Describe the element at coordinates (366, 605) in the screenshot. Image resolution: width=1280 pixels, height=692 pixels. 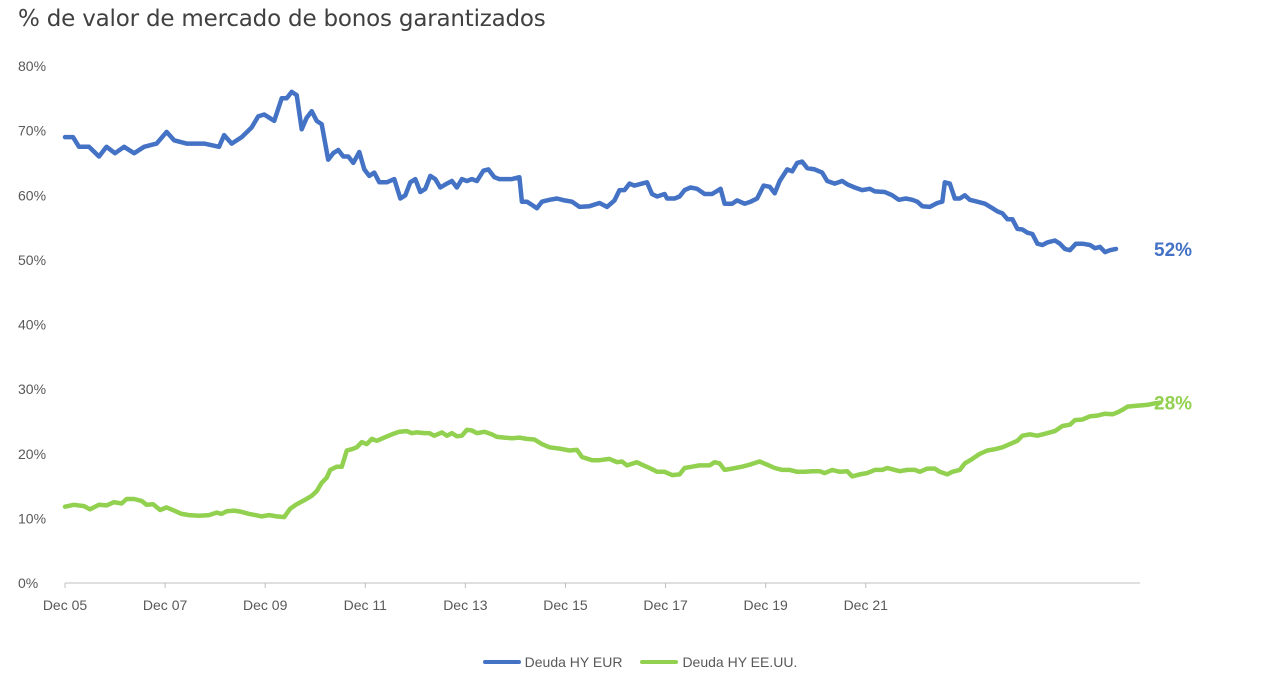
I see `x-tick-label: Dec 11` at that location.